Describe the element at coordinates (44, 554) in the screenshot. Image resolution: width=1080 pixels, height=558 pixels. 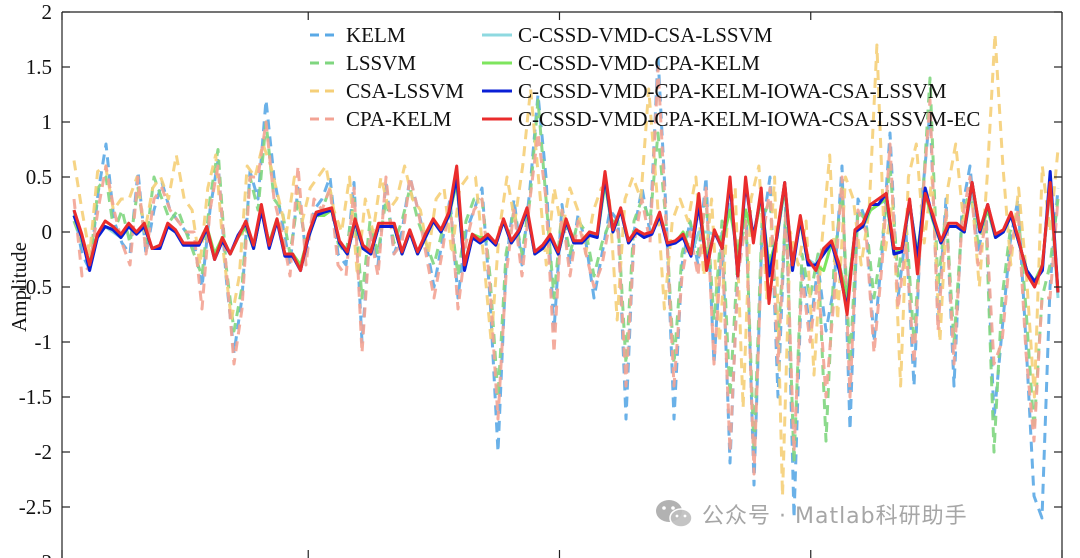
I see `y-tick-label: -3` at that location.